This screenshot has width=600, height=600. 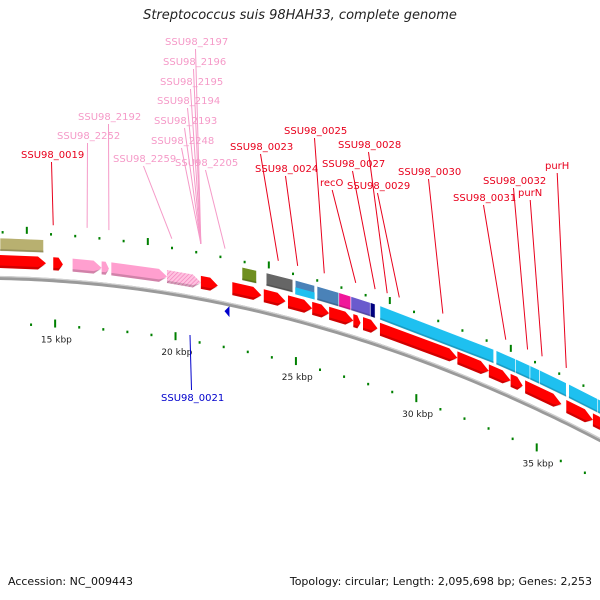 What do you see at coordinates (144, 159) in the screenshot?
I see `gene-label: SSU98_2259` at bounding box center [144, 159].